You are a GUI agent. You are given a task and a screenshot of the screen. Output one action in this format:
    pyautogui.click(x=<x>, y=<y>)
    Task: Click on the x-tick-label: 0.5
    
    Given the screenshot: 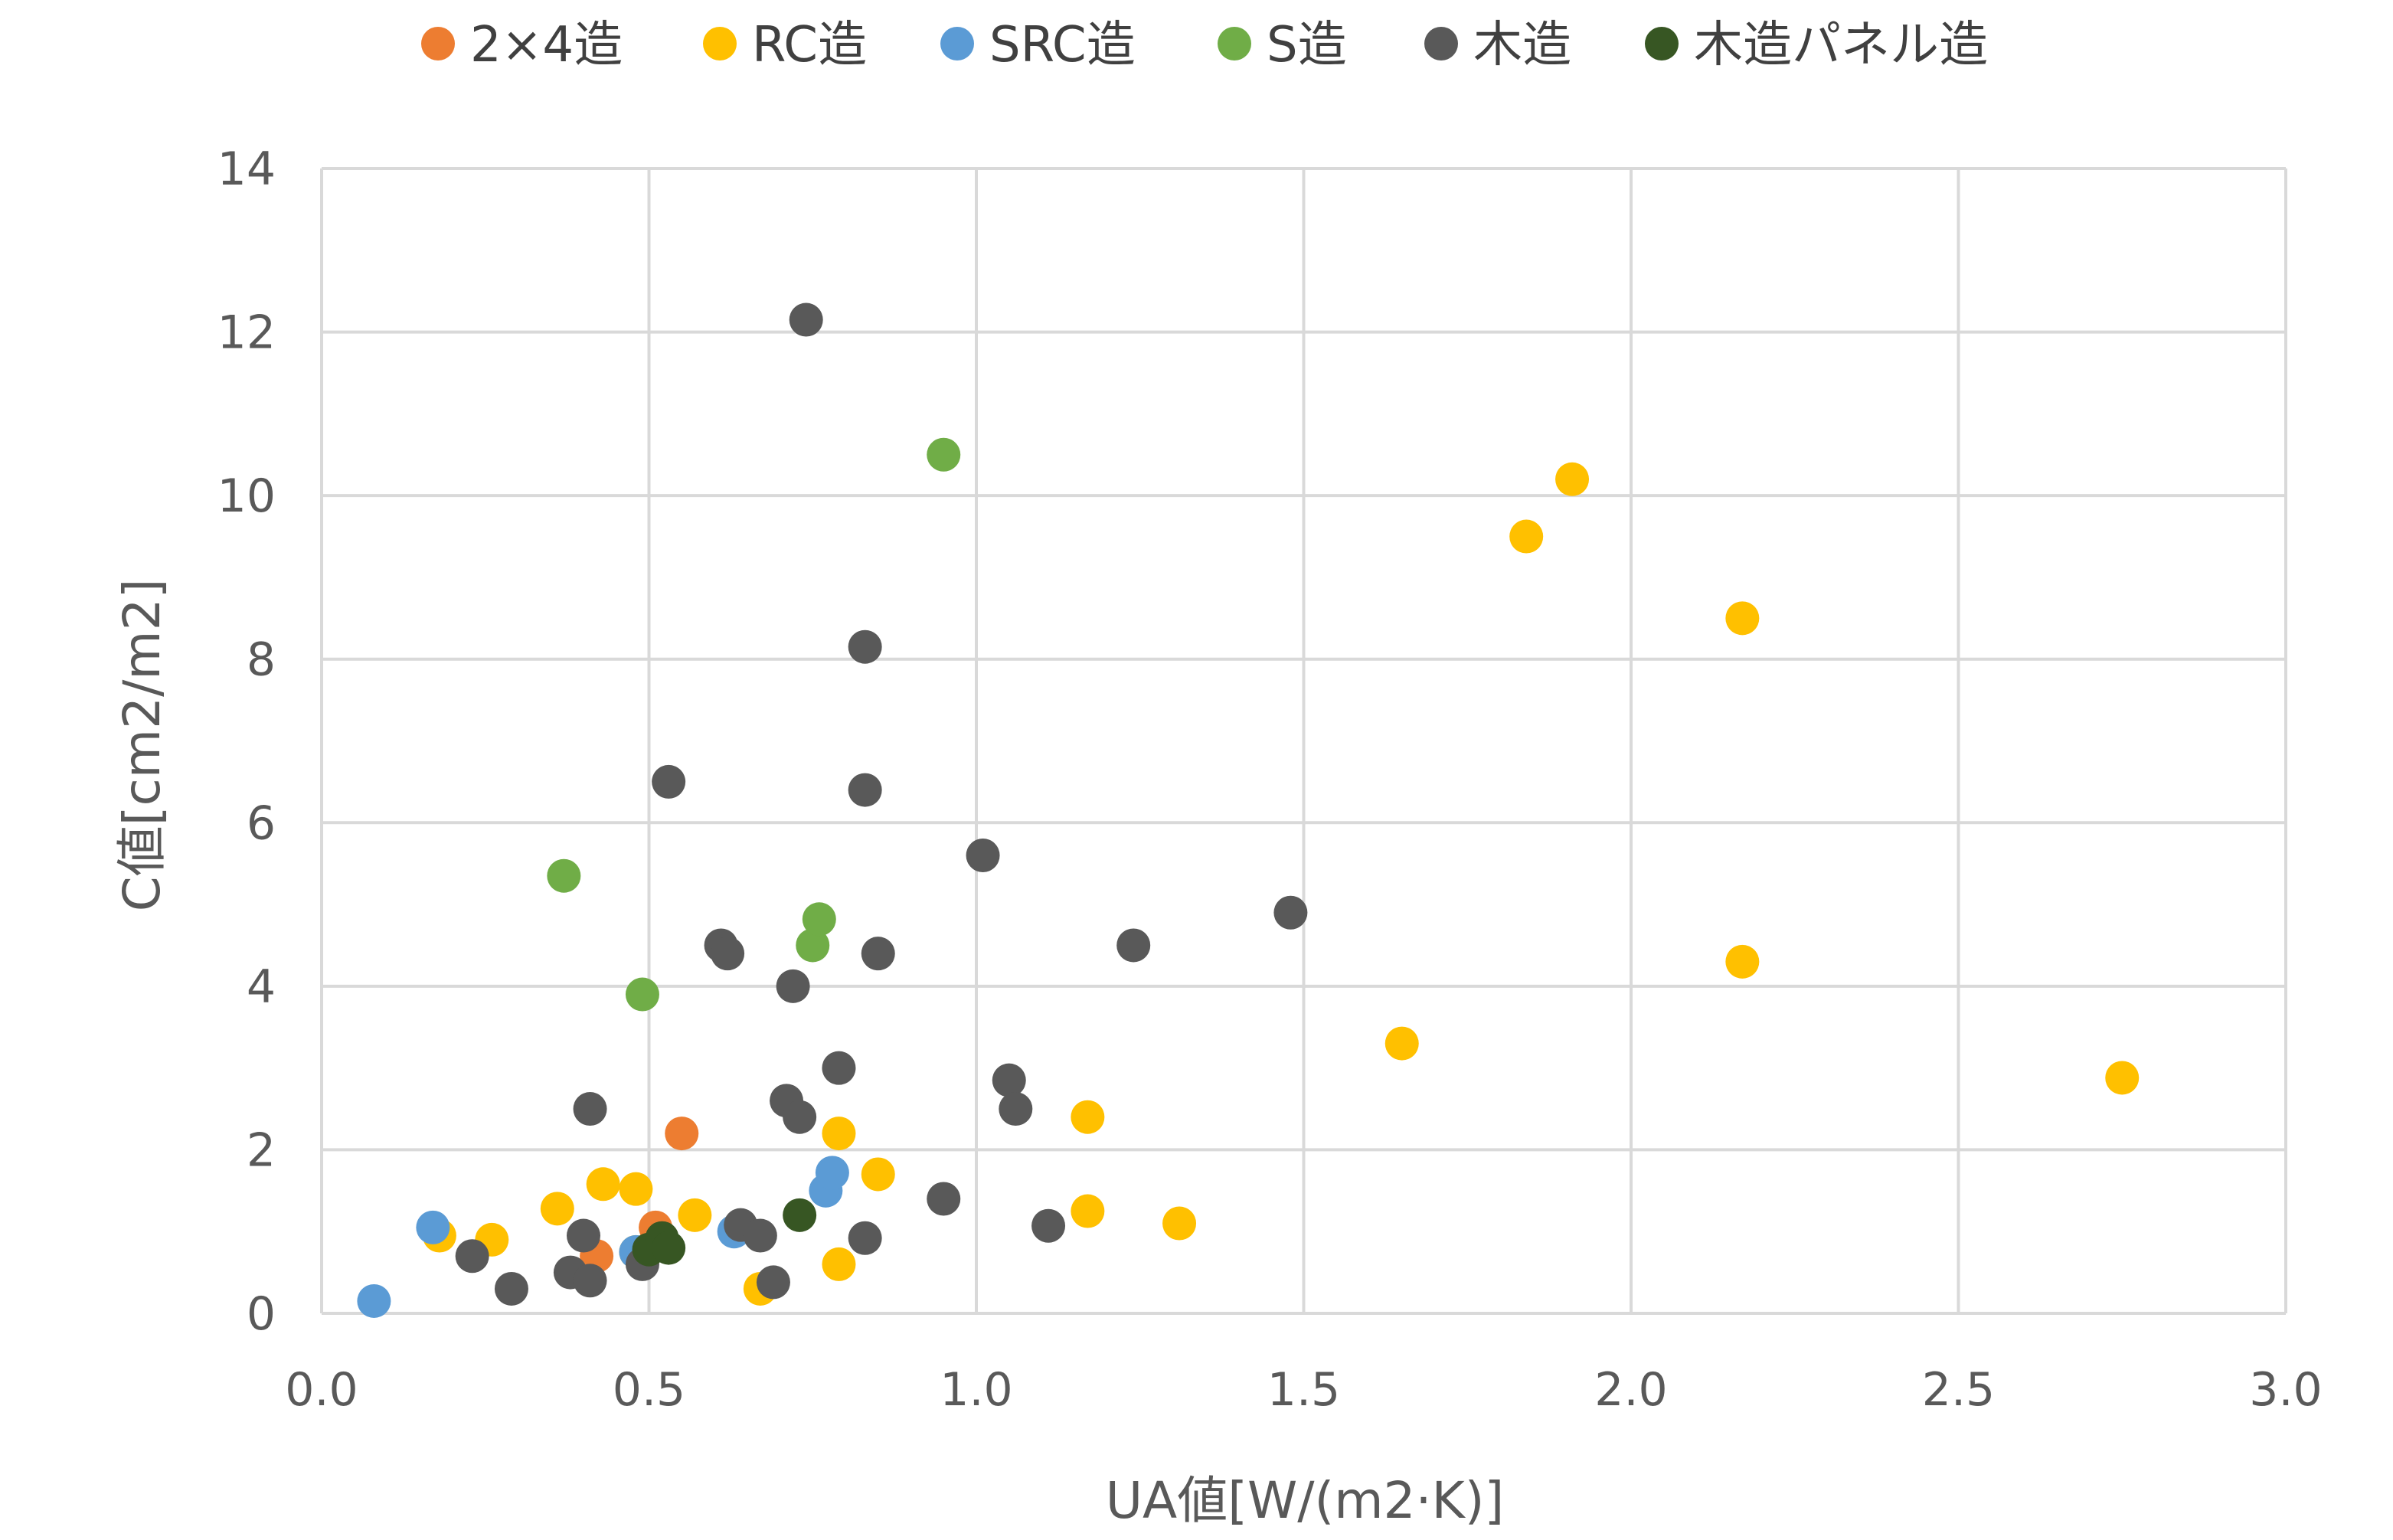 What is the action you would take?
    pyautogui.click(x=649, y=1390)
    